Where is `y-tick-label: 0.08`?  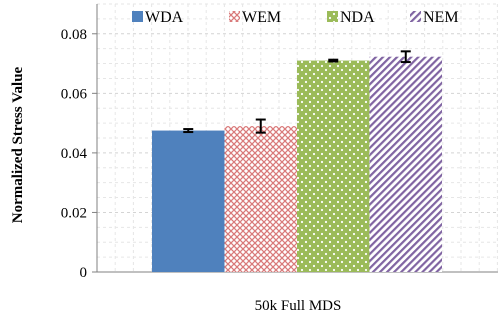
y-tick-label: 0.08 is located at coordinates (74, 35).